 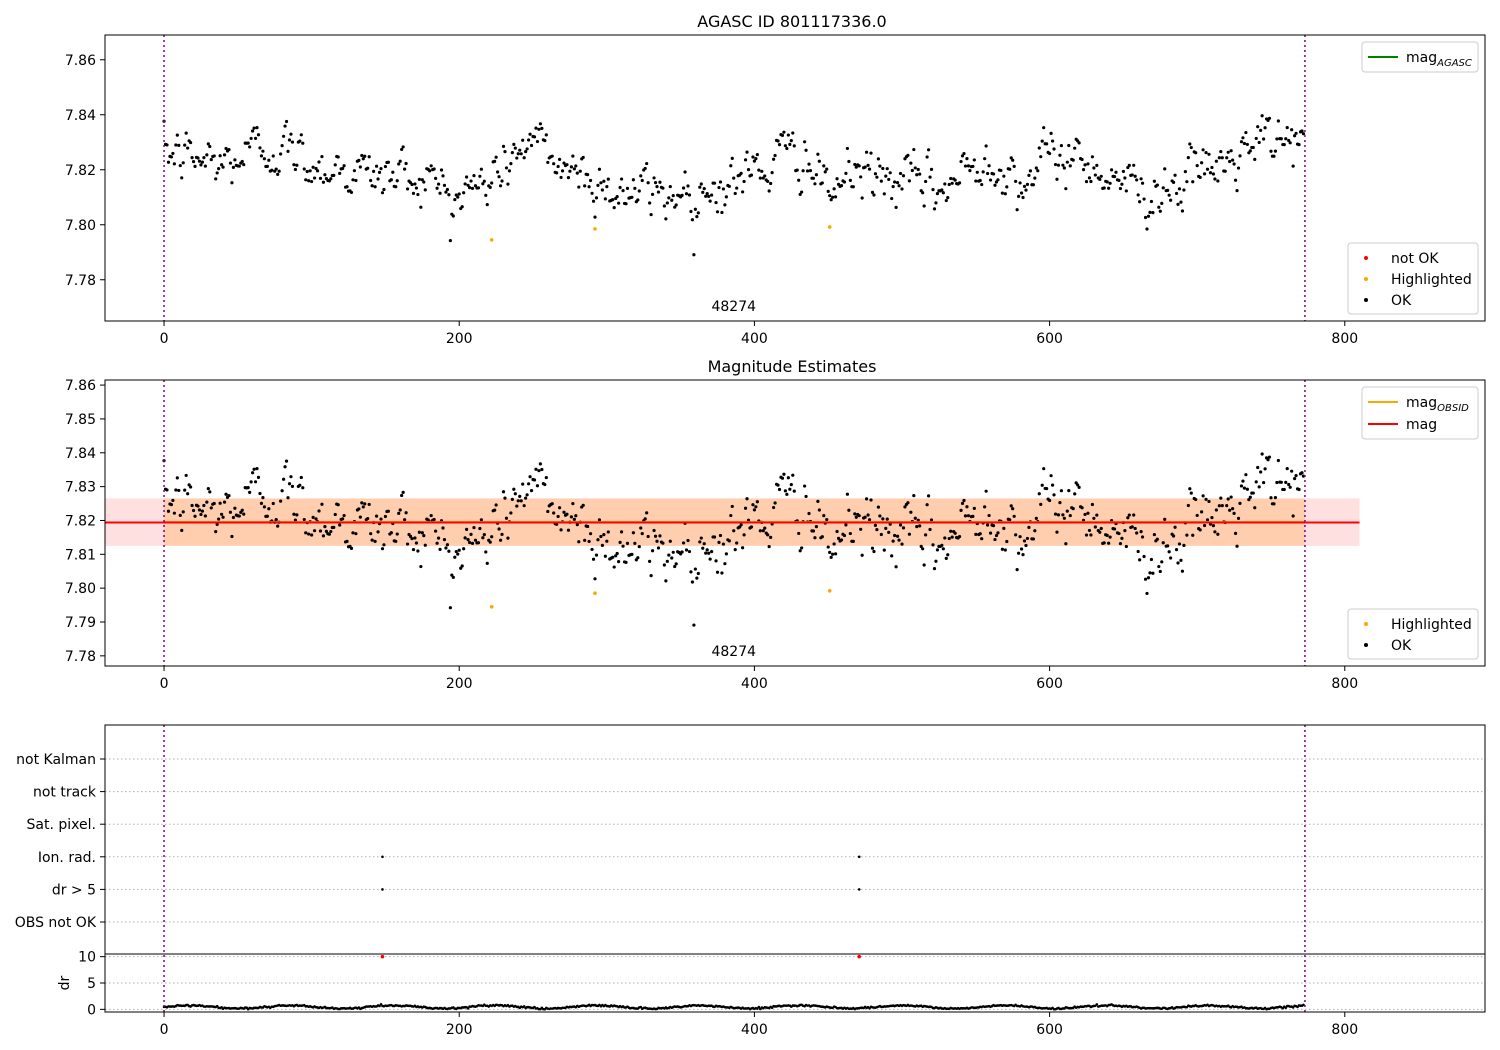 What do you see at coordinates (164, 1030) in the screenshot?
I see `x-tick-label: 0` at bounding box center [164, 1030].